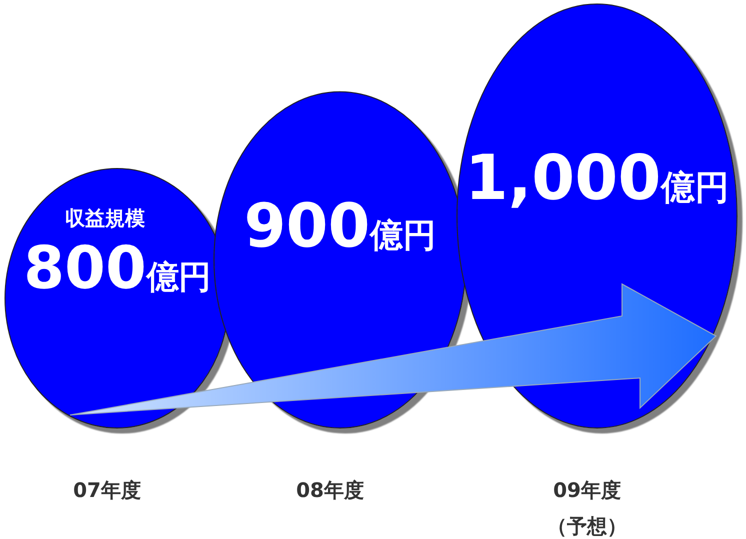  Describe the element at coordinates (587, 508) in the screenshot. I see `category-label: 09年度（予想）` at that location.